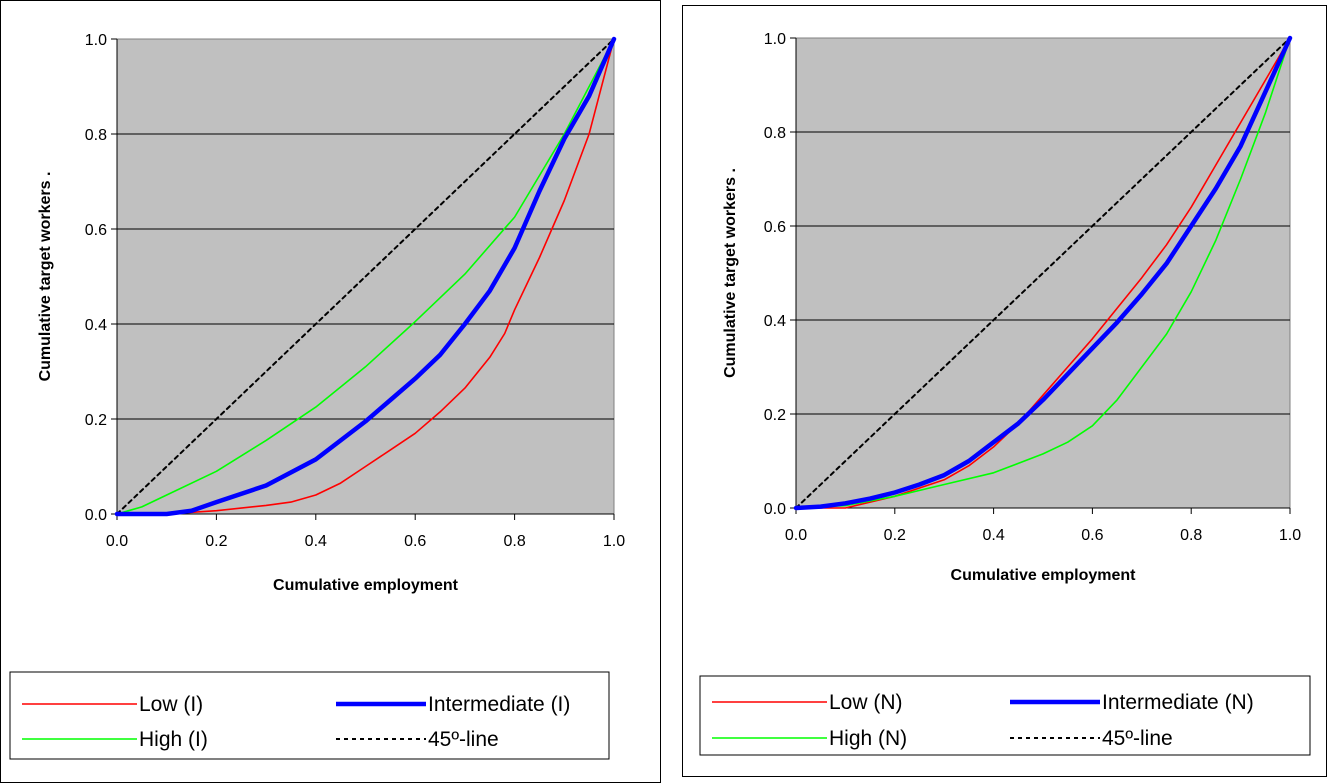 This screenshot has width=1327, height=783. Describe the element at coordinates (1092, 535) in the screenshot. I see `right-x-tick-label: 0.6` at that location.